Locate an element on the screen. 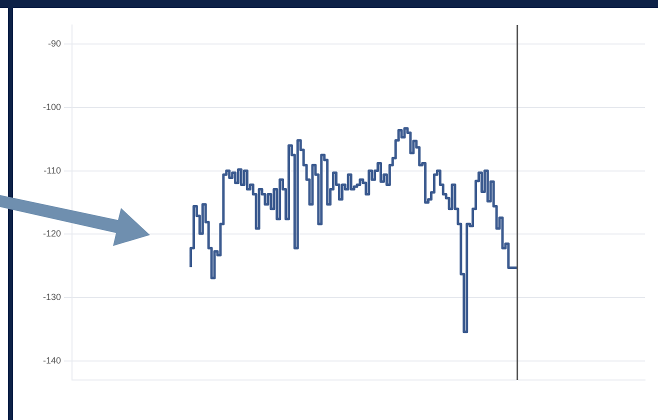 The width and height of the screenshot is (658, 420). y-tick-label: -110 is located at coordinates (53, 170).